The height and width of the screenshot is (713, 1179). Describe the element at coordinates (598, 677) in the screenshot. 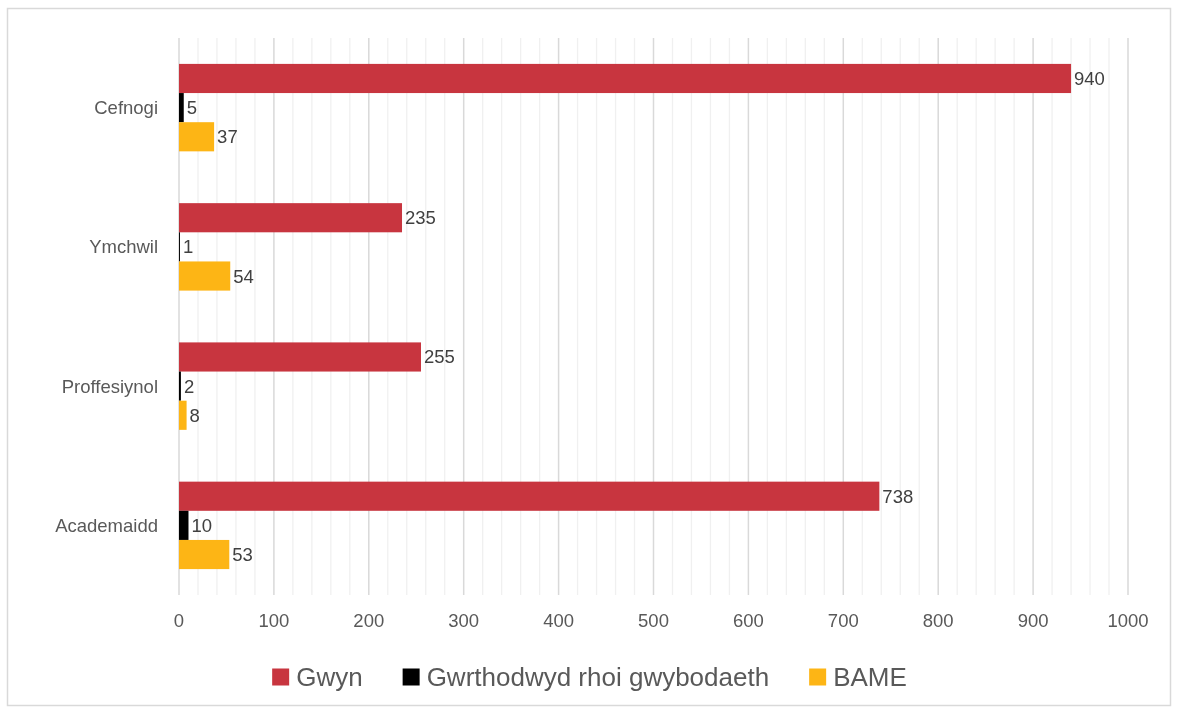

I see `legend-label: Gwrthodwyd rhoi gwybodaeth` at that location.